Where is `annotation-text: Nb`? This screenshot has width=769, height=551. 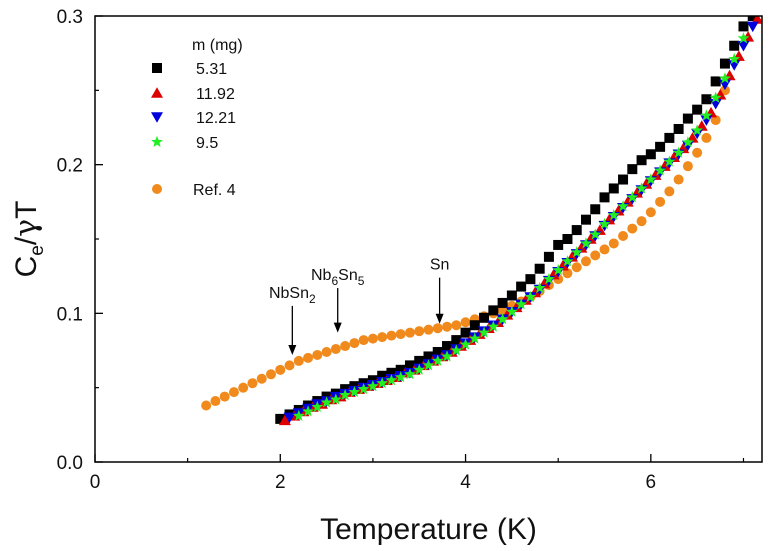 annotation-text: Nb is located at coordinates (321, 275).